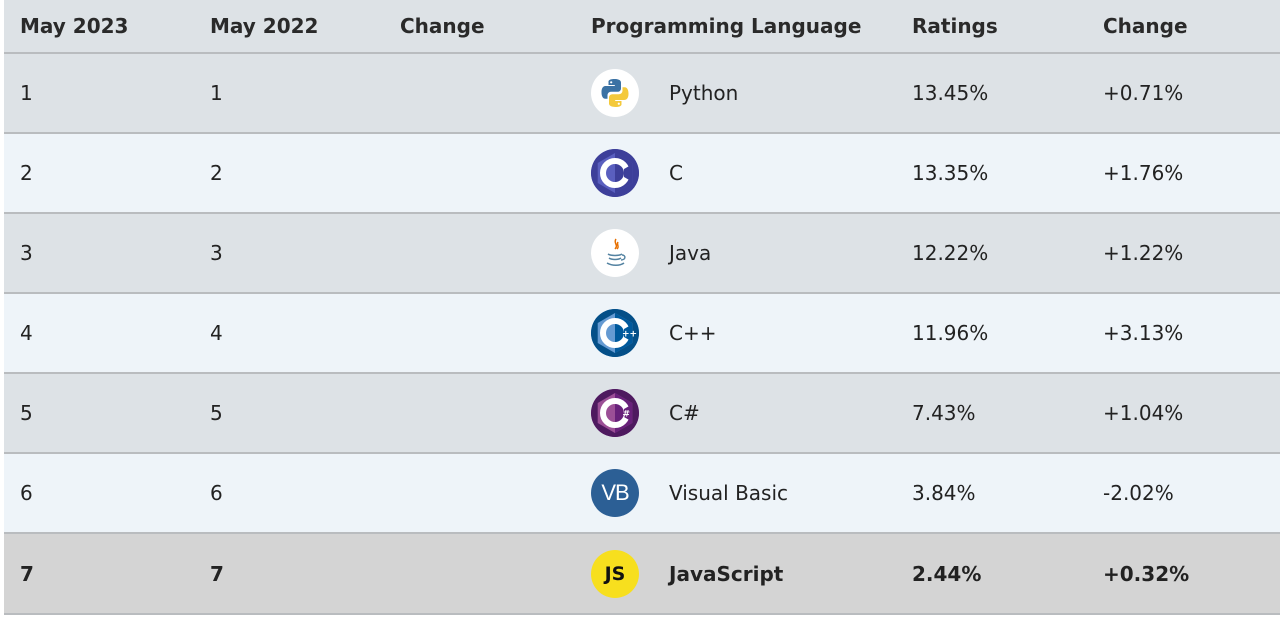 The image size is (1280, 617). Describe the element at coordinates (1146, 573) in the screenshot. I see `rating-change: +0.32%` at that location.